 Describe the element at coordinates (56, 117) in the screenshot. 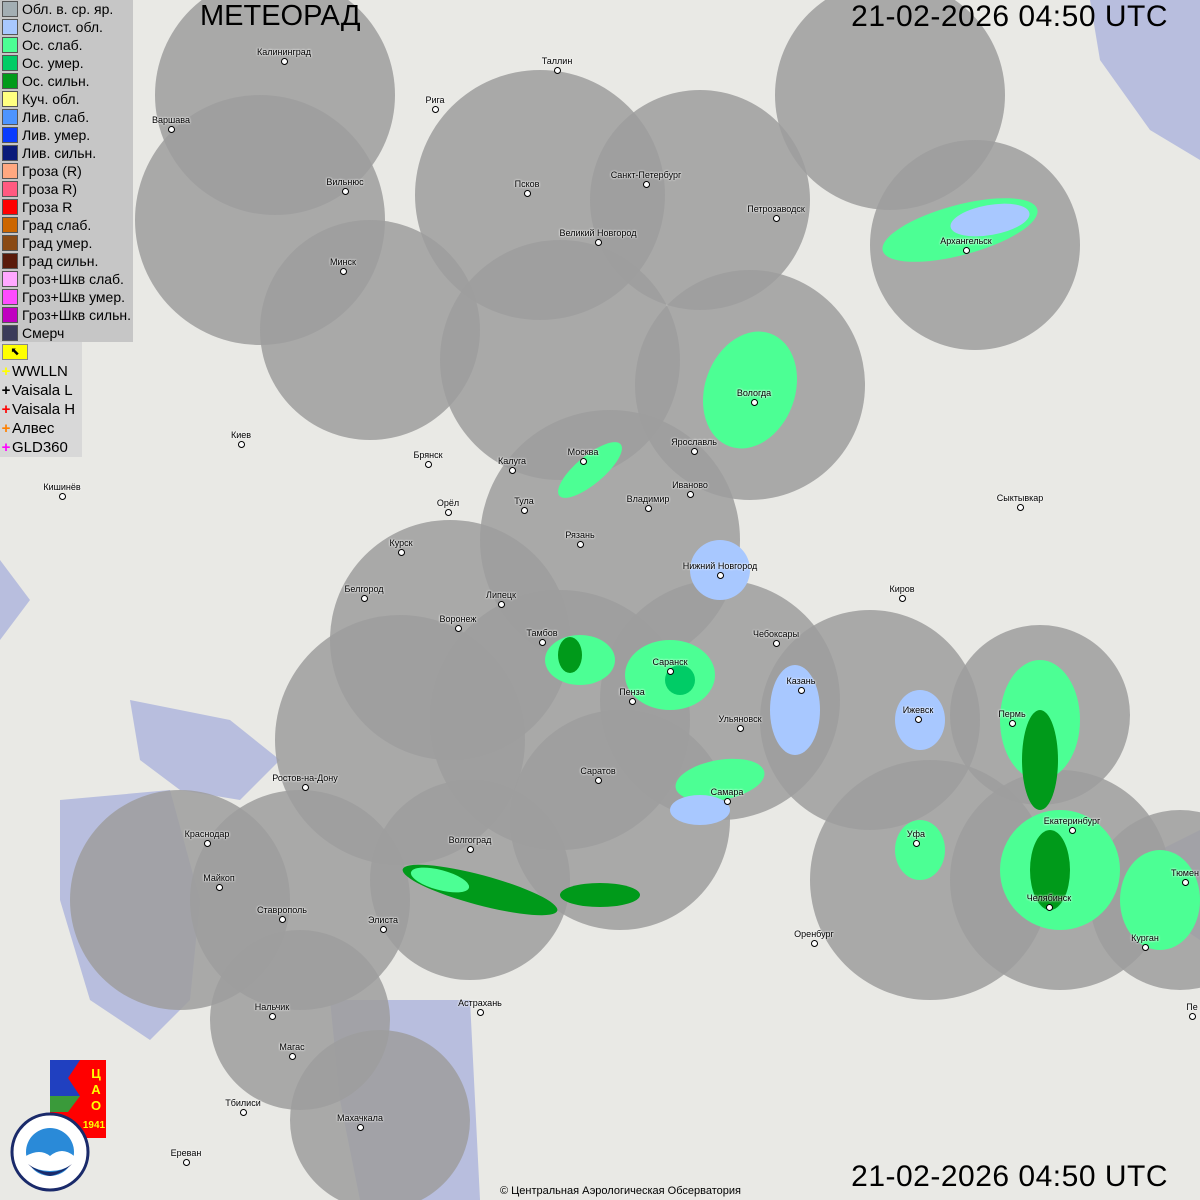

I see `legend-label: Лив. слаб.` at that location.